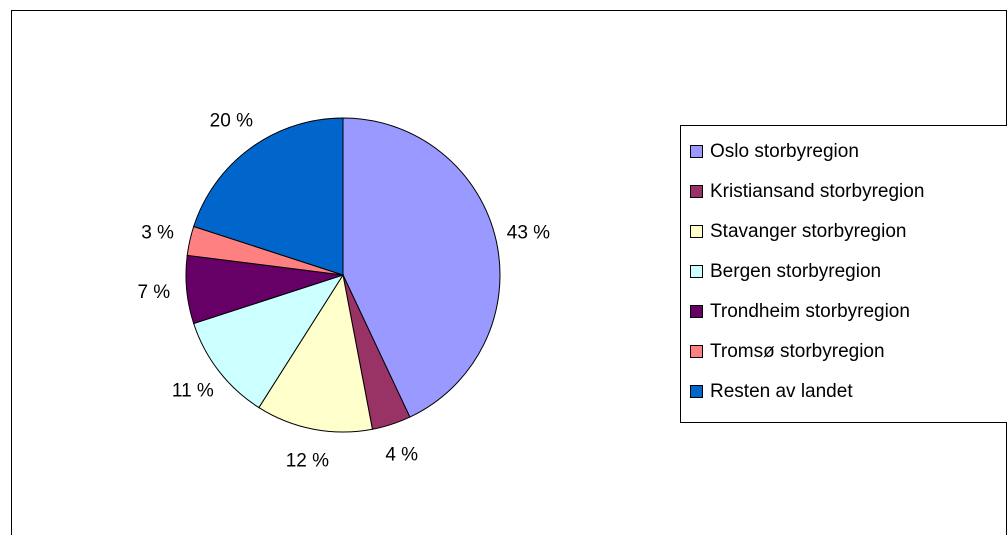 The width and height of the screenshot is (1007, 535). I want to click on legend-label: Stavanger storbyregion, so click(808, 231).